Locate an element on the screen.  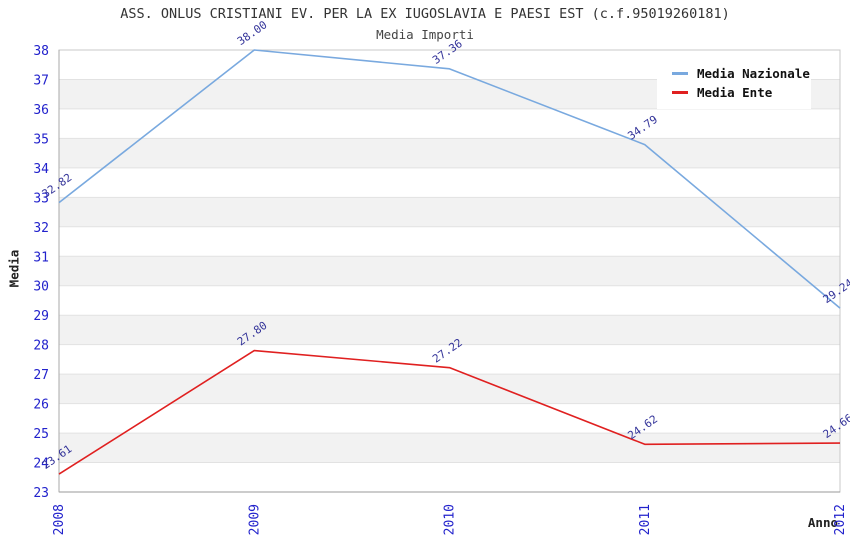
y-tick-label: 29 is located at coordinates (41, 316).